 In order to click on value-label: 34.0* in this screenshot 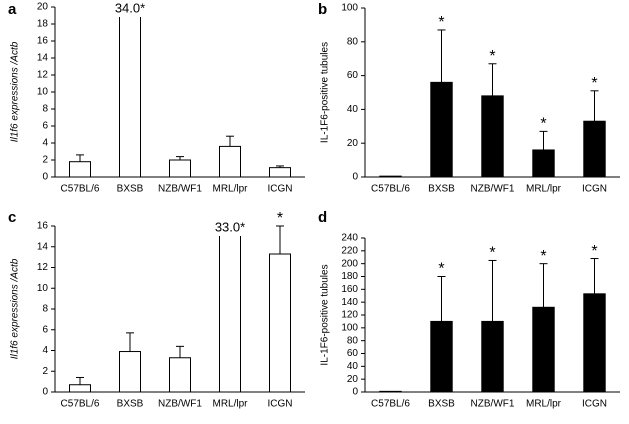, I will do `click(130, 7)`.